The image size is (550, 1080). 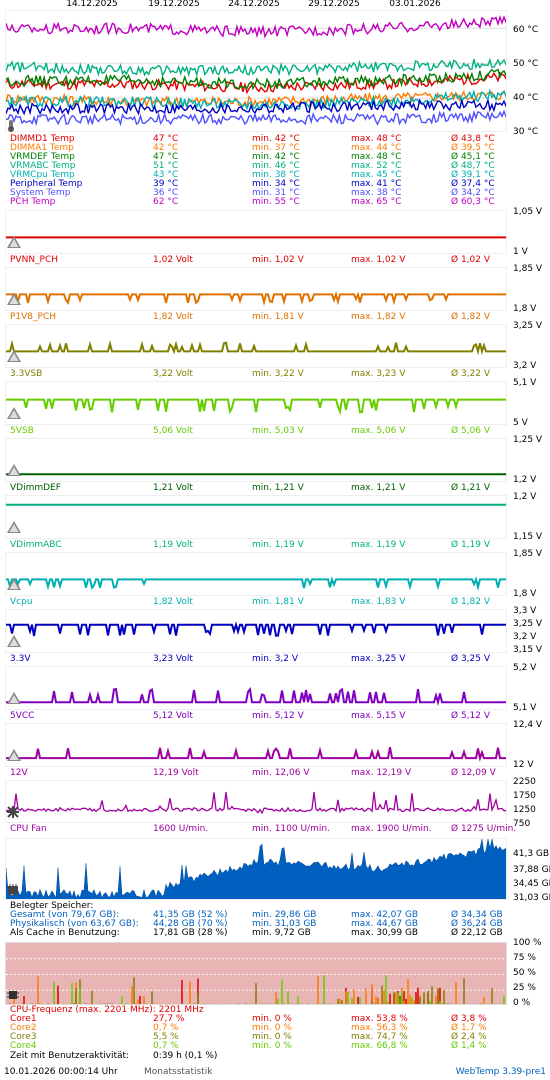 What do you see at coordinates (525, 366) in the screenshot?
I see `y-tick-label: 3,2 V` at bounding box center [525, 366].